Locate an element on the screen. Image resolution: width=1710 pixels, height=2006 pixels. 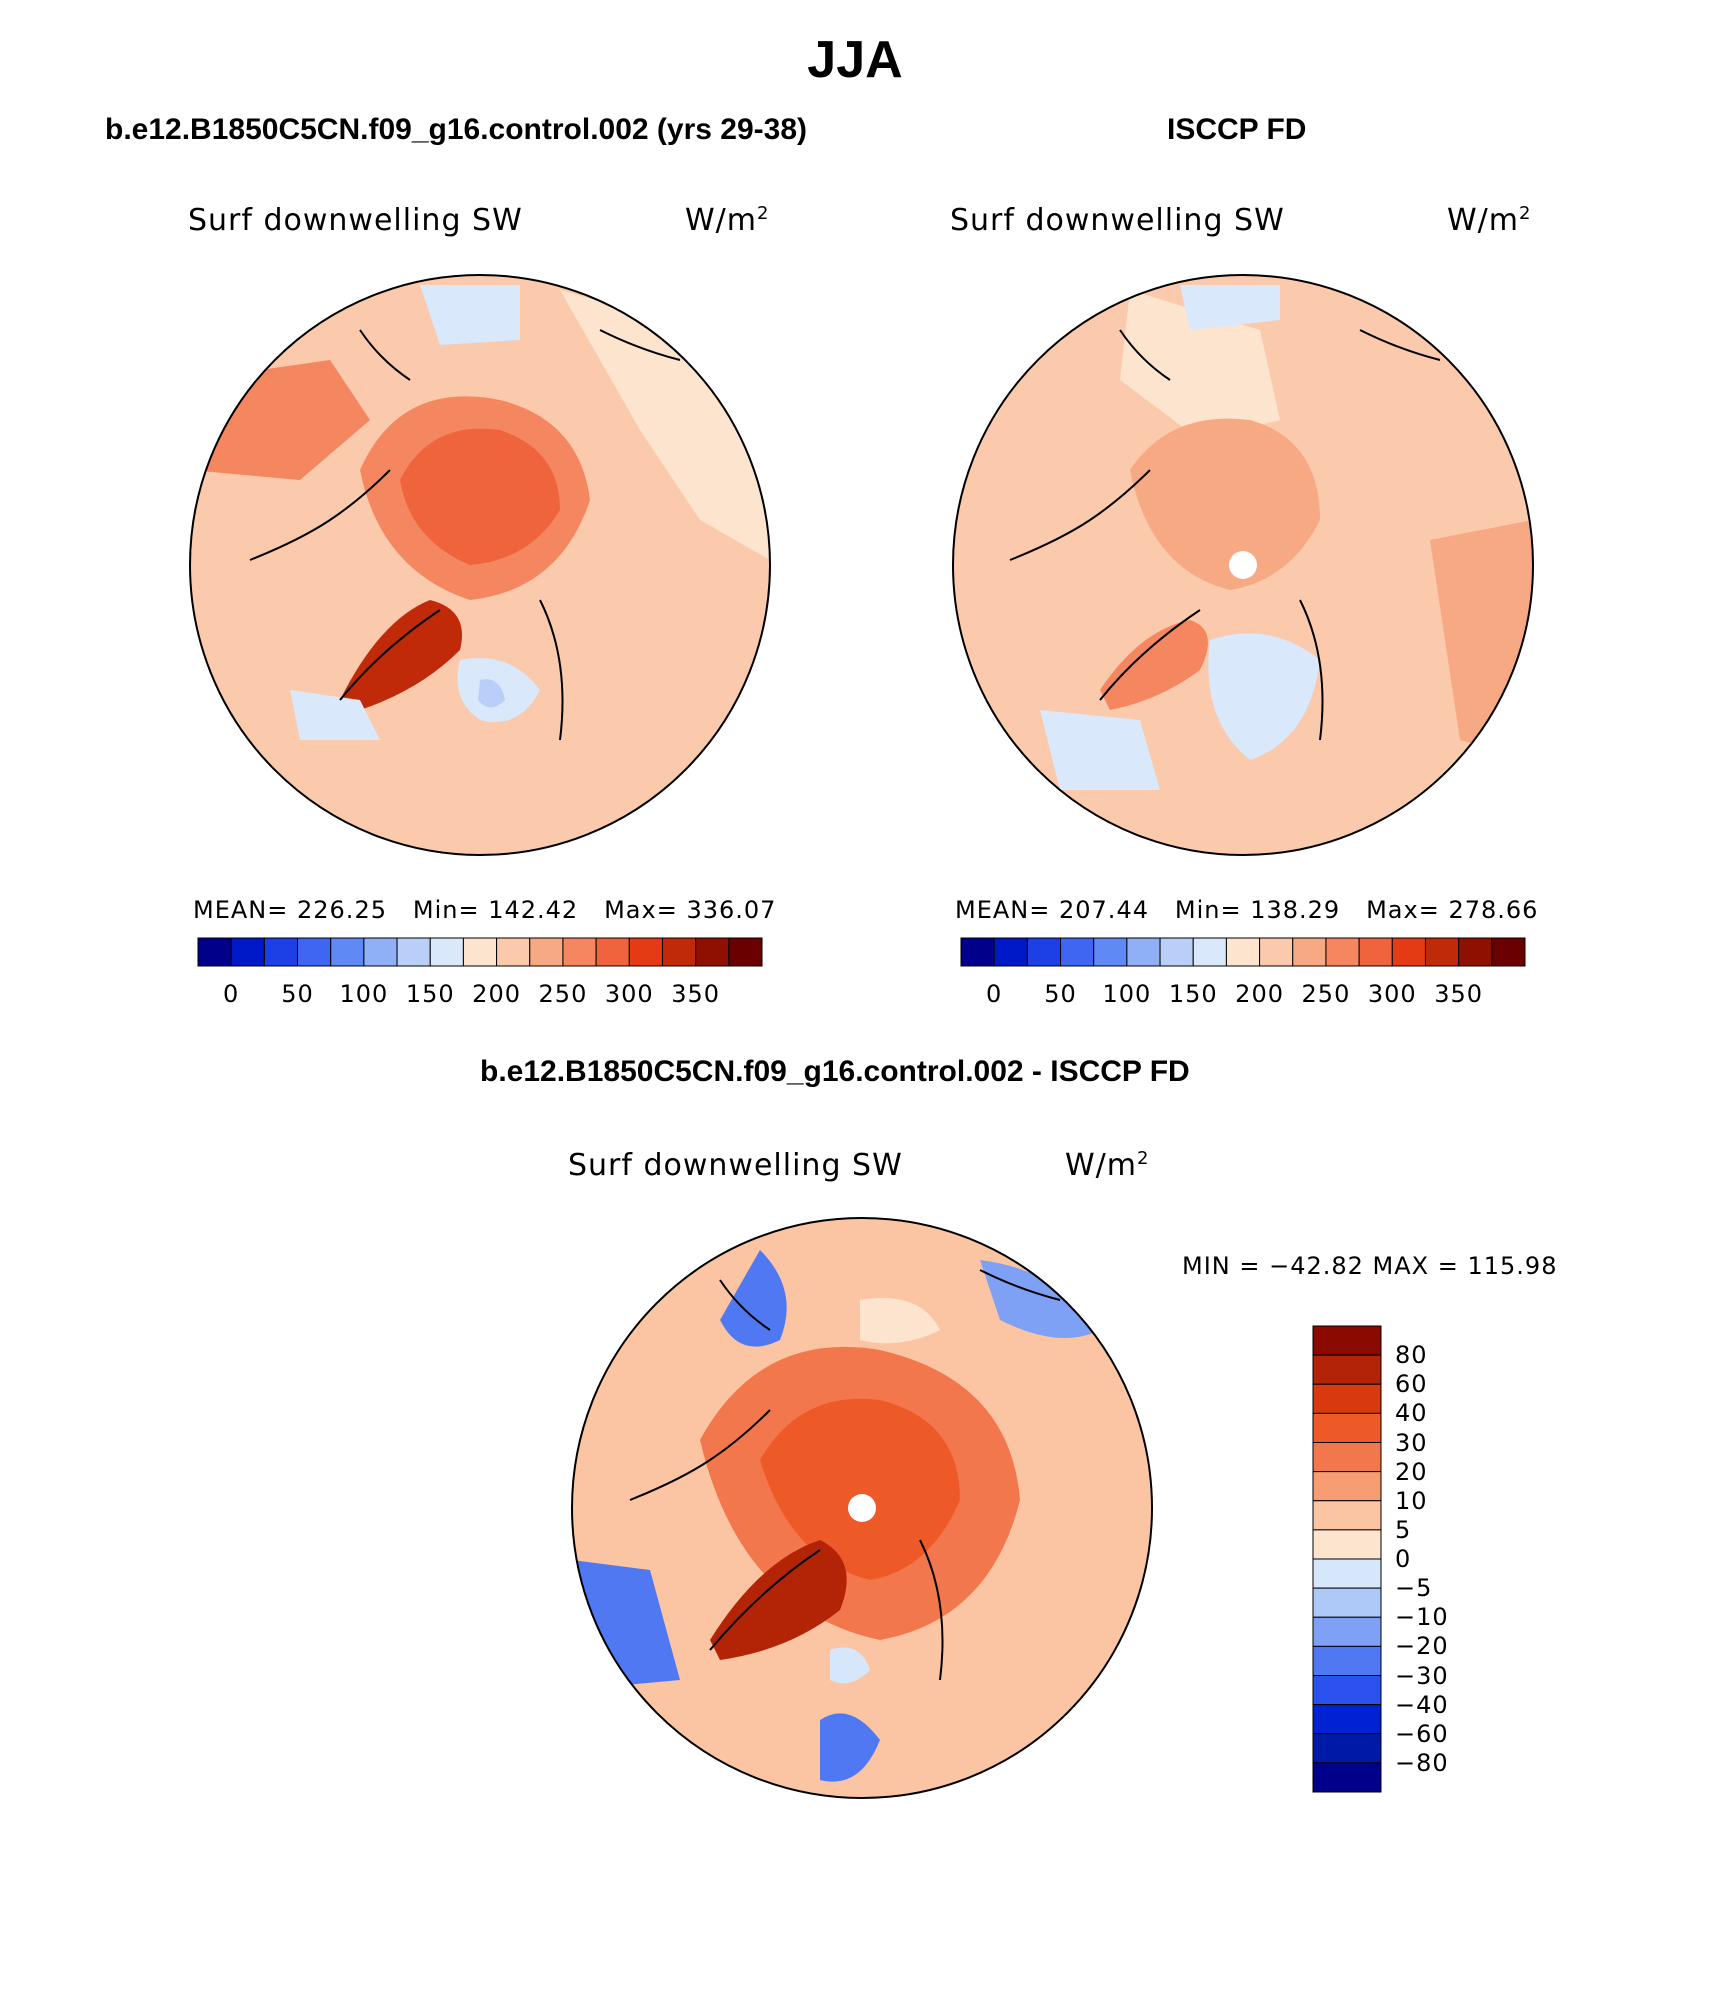
right-map-coastline is located at coordinates (1225, 535).